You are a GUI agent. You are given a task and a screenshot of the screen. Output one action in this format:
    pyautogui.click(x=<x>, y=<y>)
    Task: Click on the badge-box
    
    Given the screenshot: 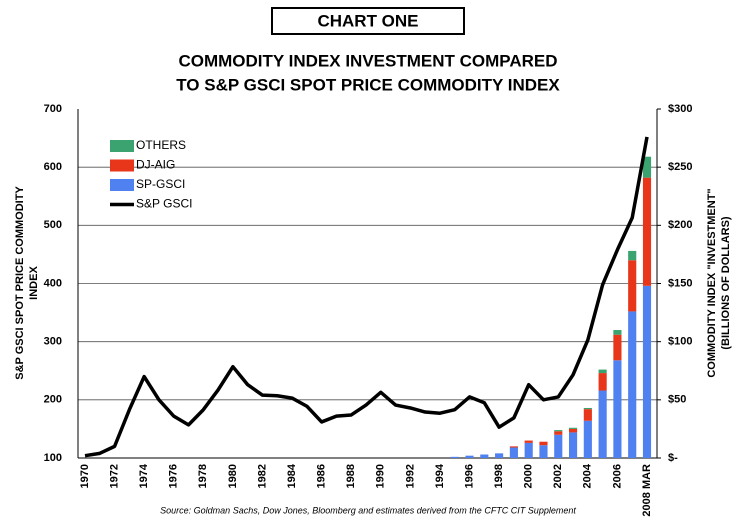 What is the action you would take?
    pyautogui.click(x=368, y=21)
    